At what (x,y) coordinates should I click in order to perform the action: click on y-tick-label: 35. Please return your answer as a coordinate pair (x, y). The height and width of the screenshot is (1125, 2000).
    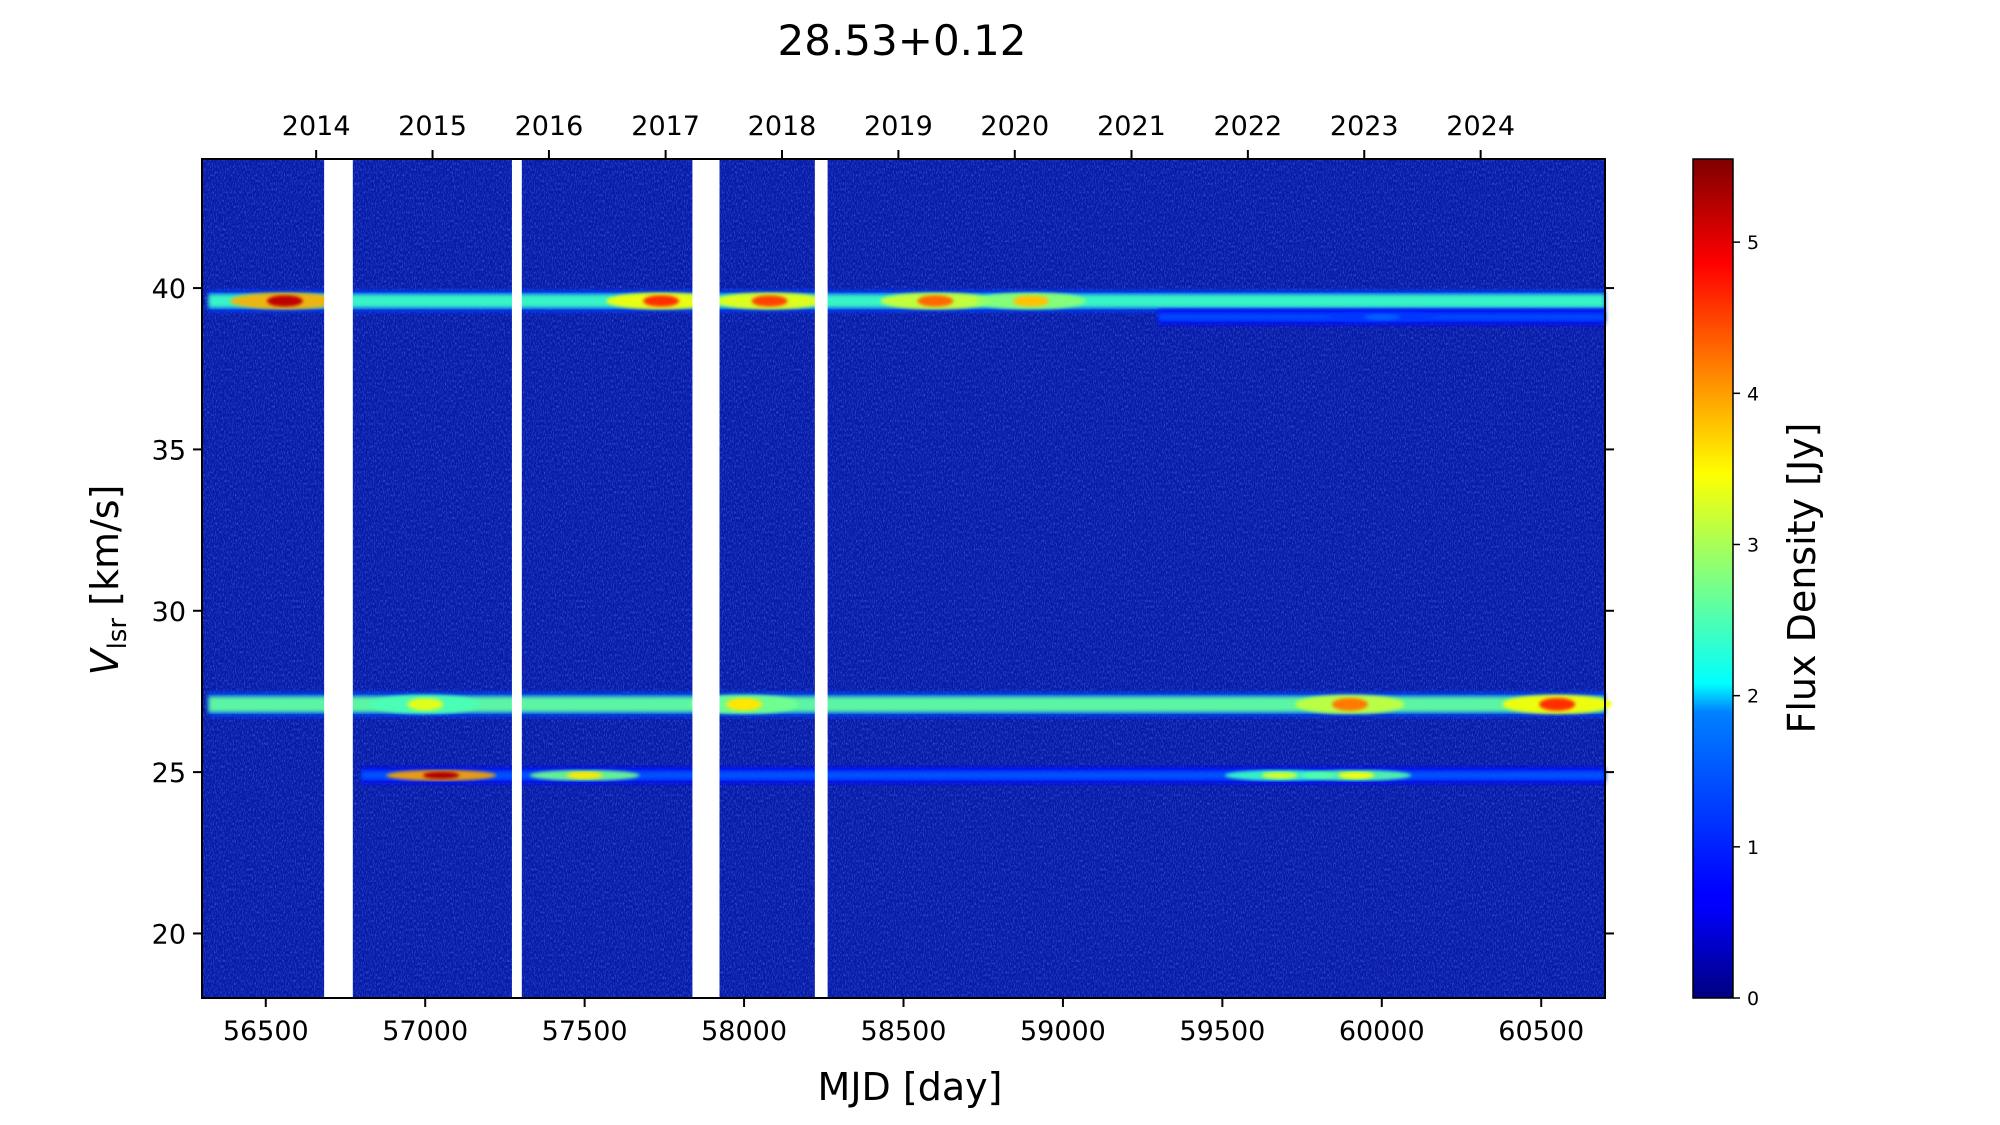
    Looking at the image, I should click on (169, 450).